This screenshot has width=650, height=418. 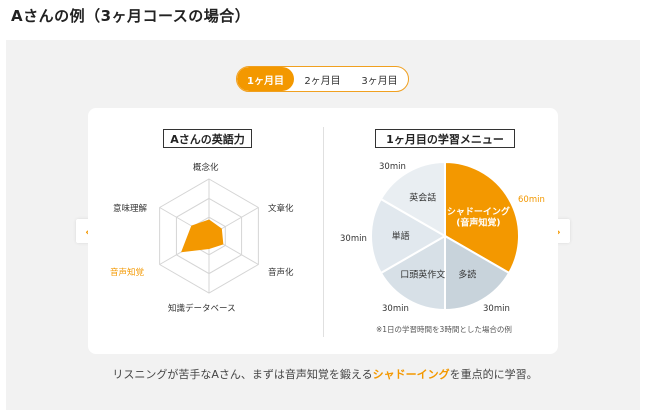 I want to click on radar-label-perception: 音声知覚, so click(x=127, y=273).